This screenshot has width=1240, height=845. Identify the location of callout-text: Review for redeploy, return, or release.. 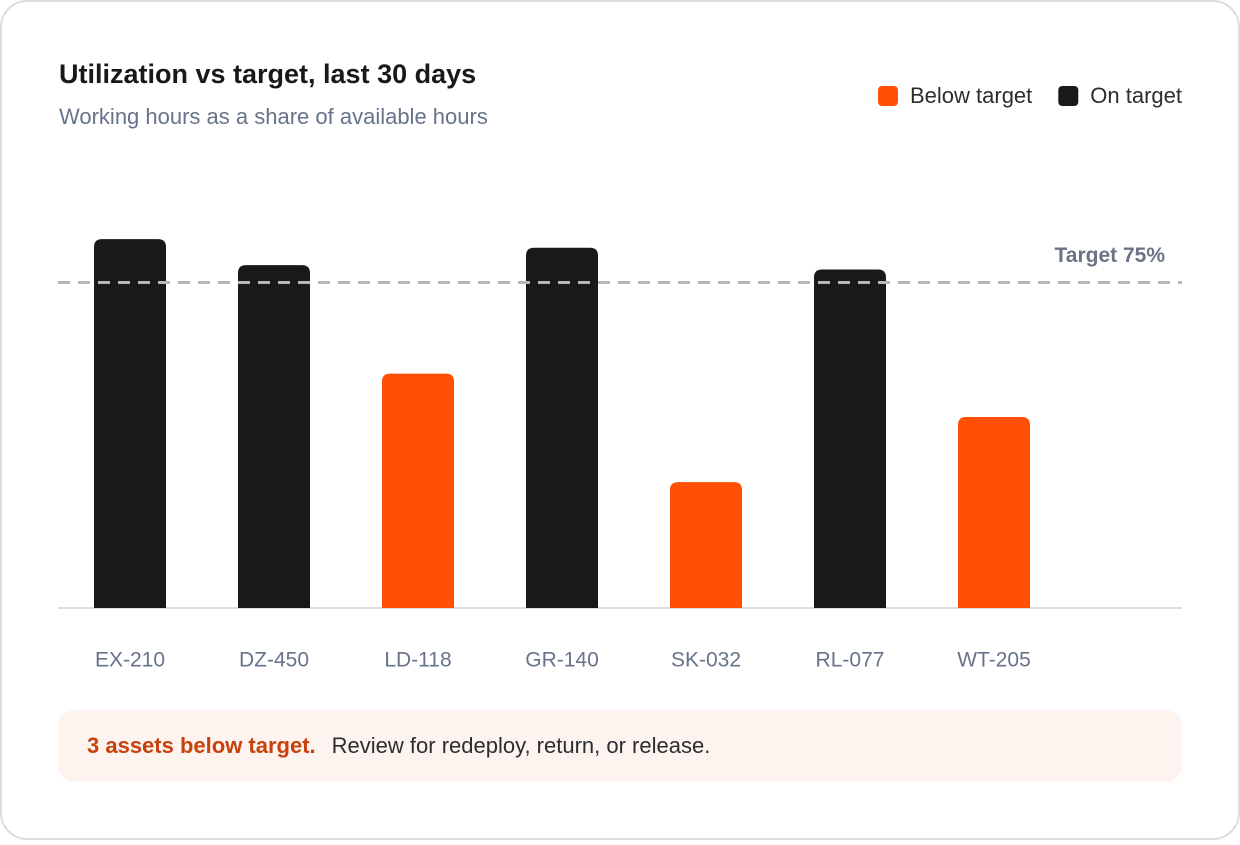
(521, 745).